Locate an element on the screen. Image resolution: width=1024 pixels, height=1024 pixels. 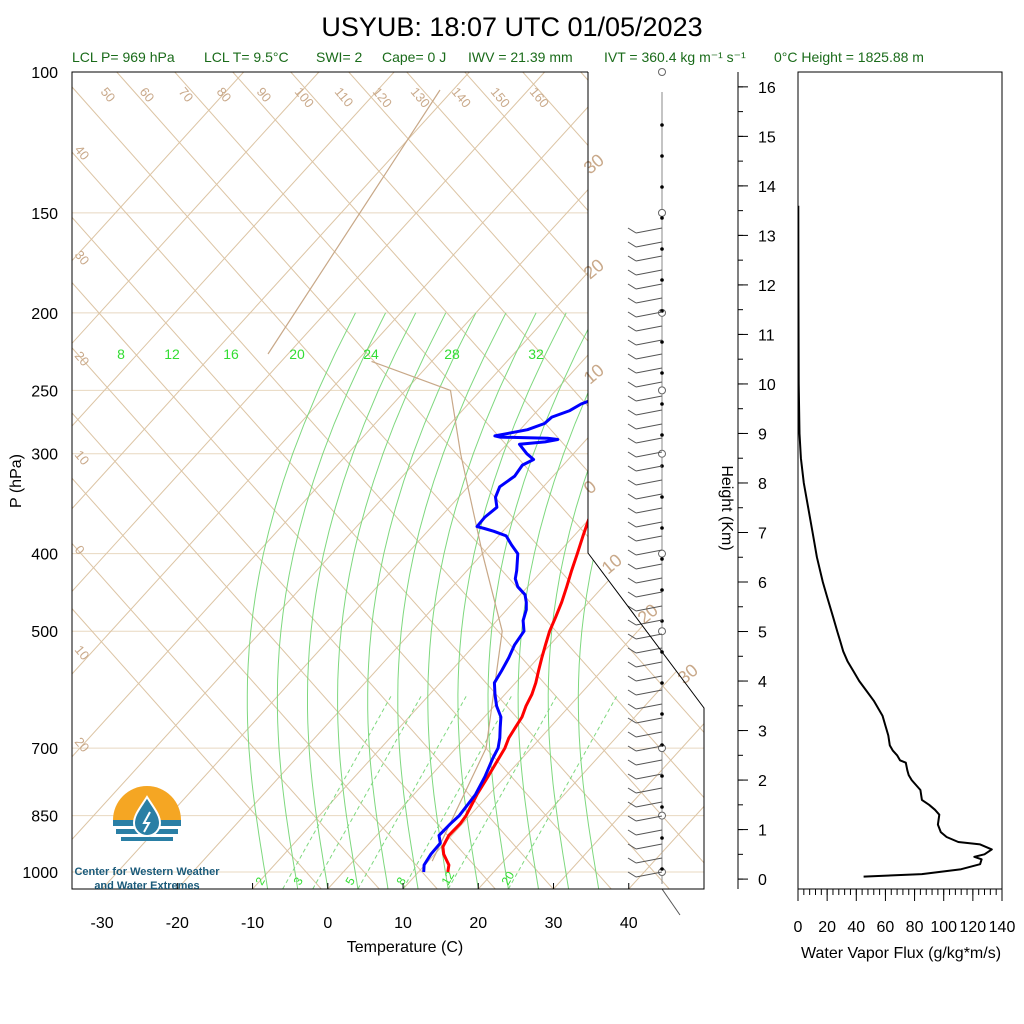
height-tick-label: 14 is located at coordinates (767, 187).